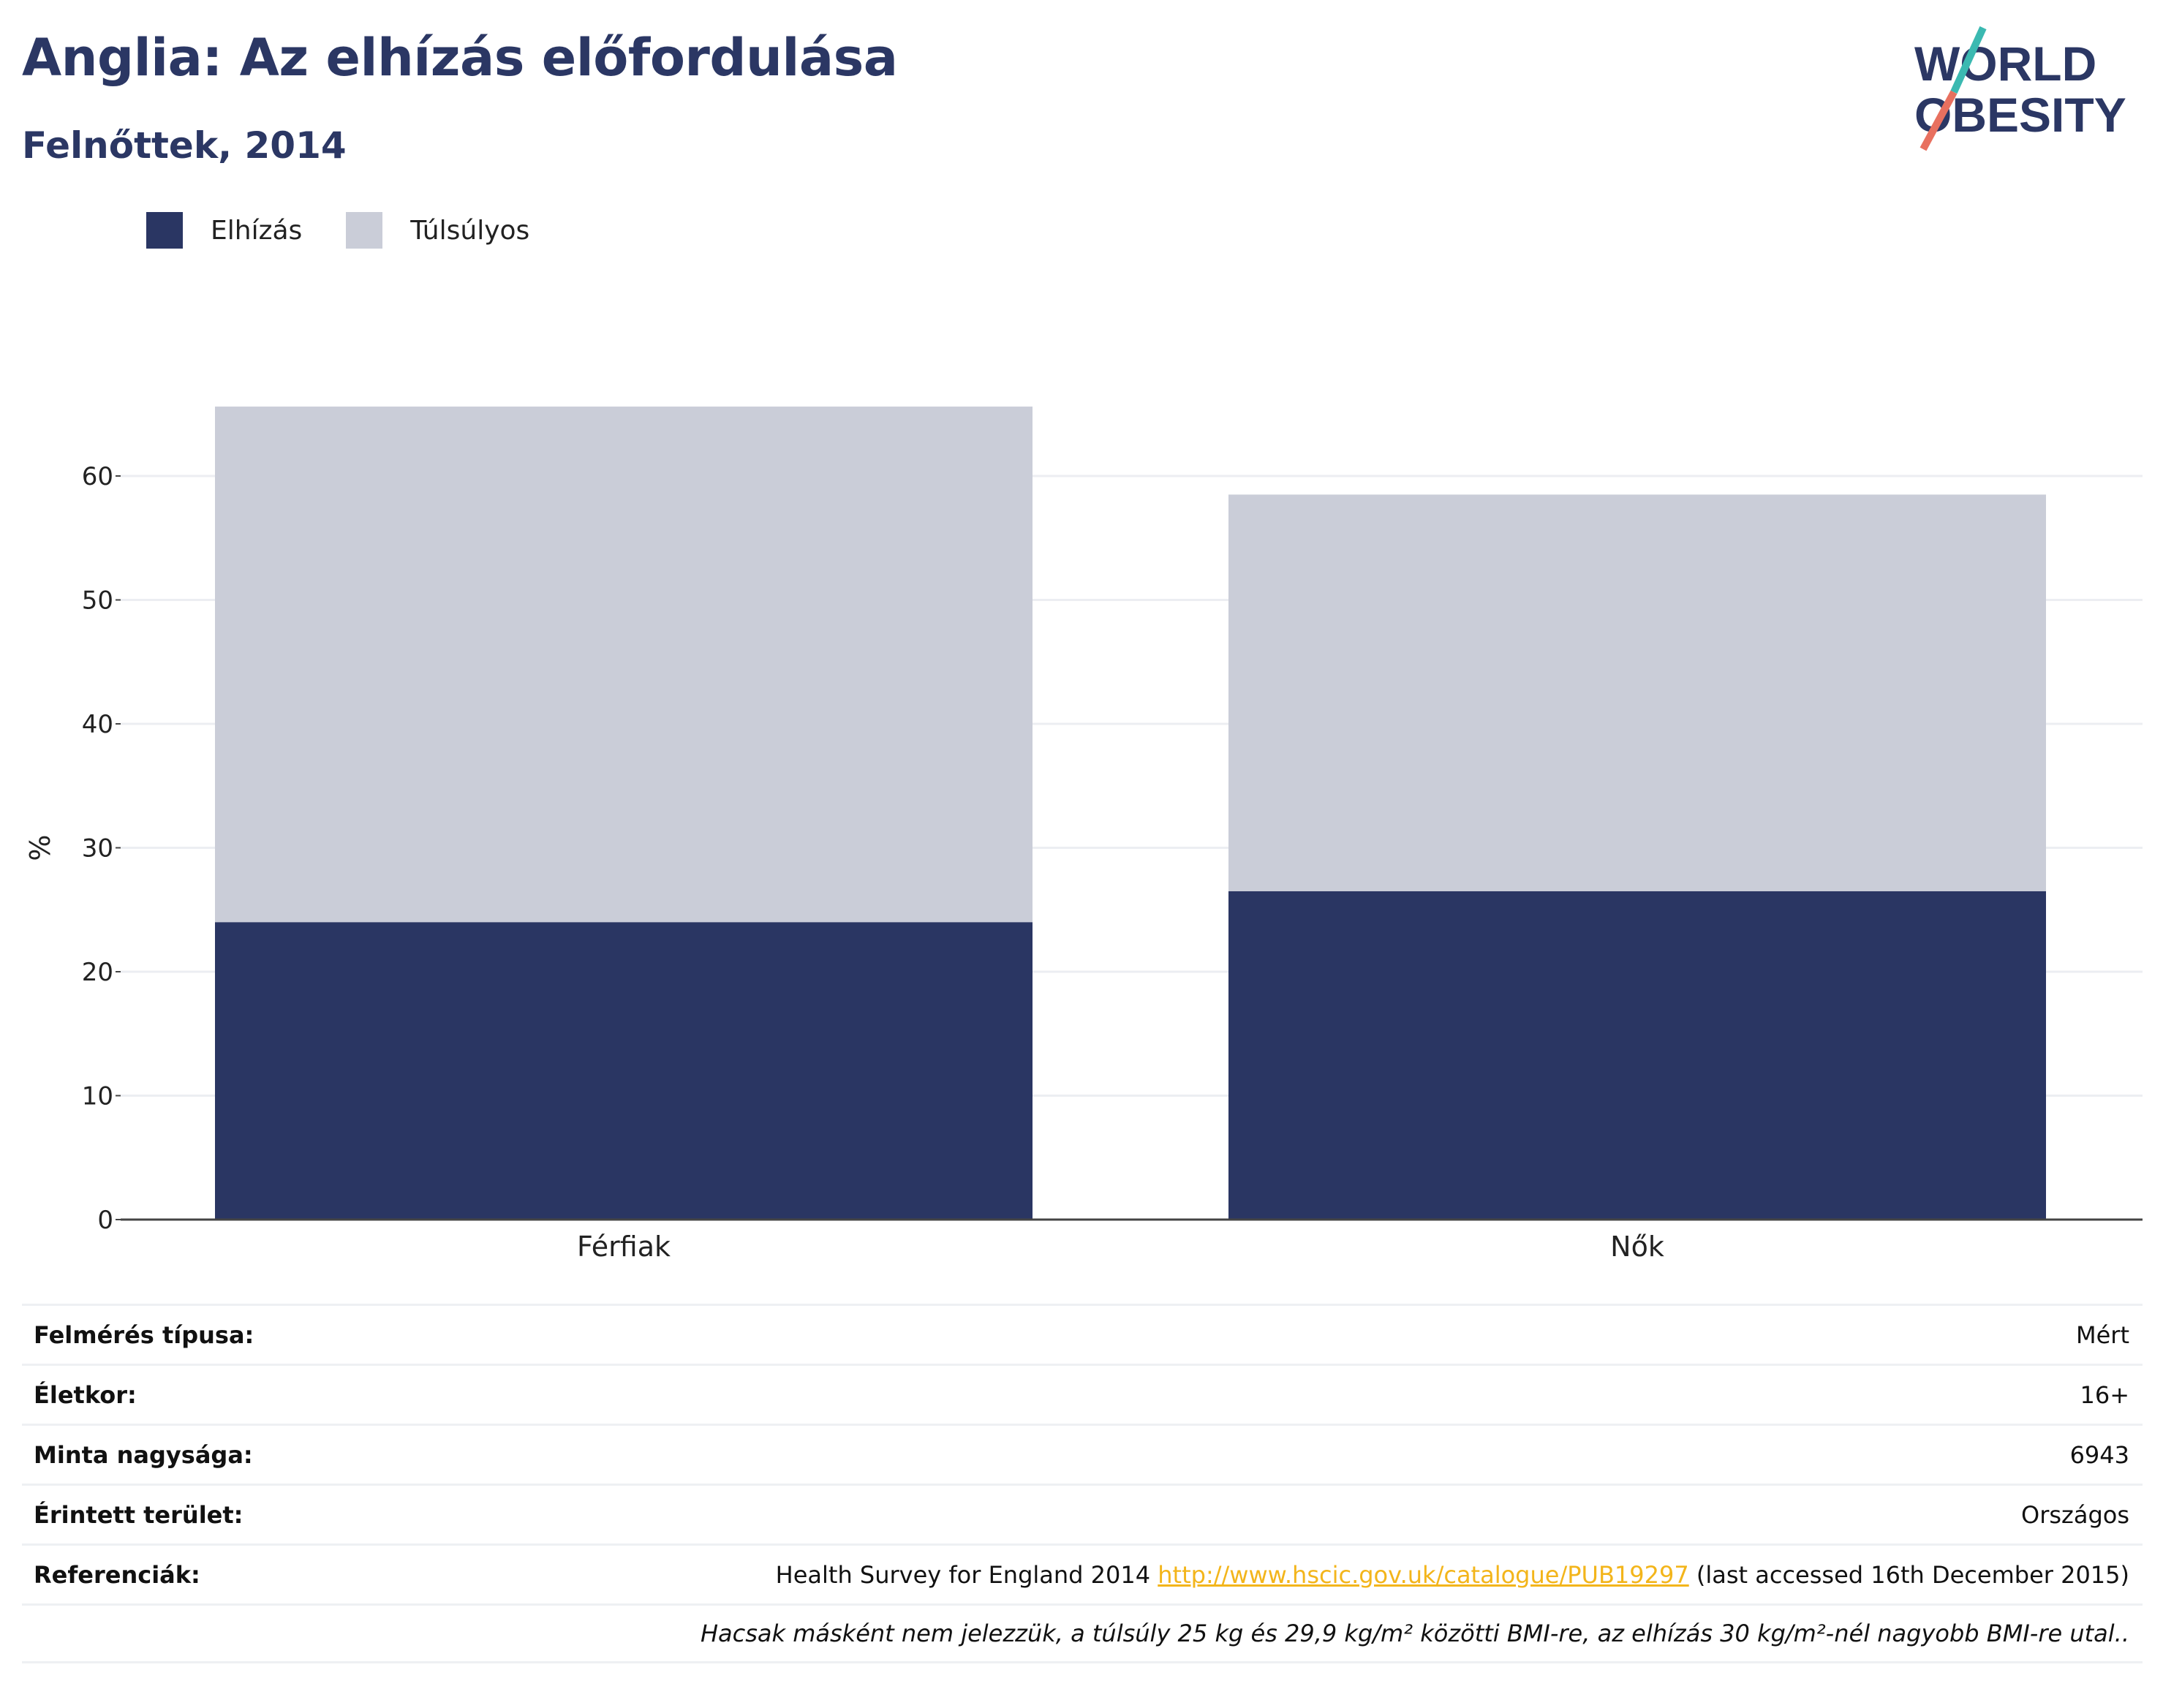  Describe the element at coordinates (1082, 1513) in the screenshot. I see `info-row-area: Érintett terület: Országos` at that location.